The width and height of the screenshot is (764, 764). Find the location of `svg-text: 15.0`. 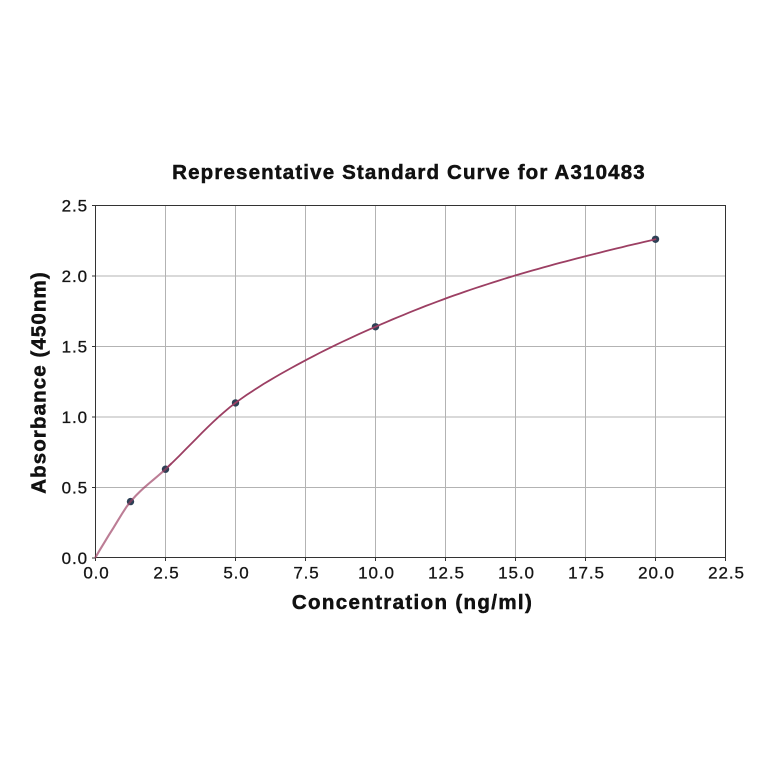

svg-text: 15.0 is located at coordinates (516, 573).